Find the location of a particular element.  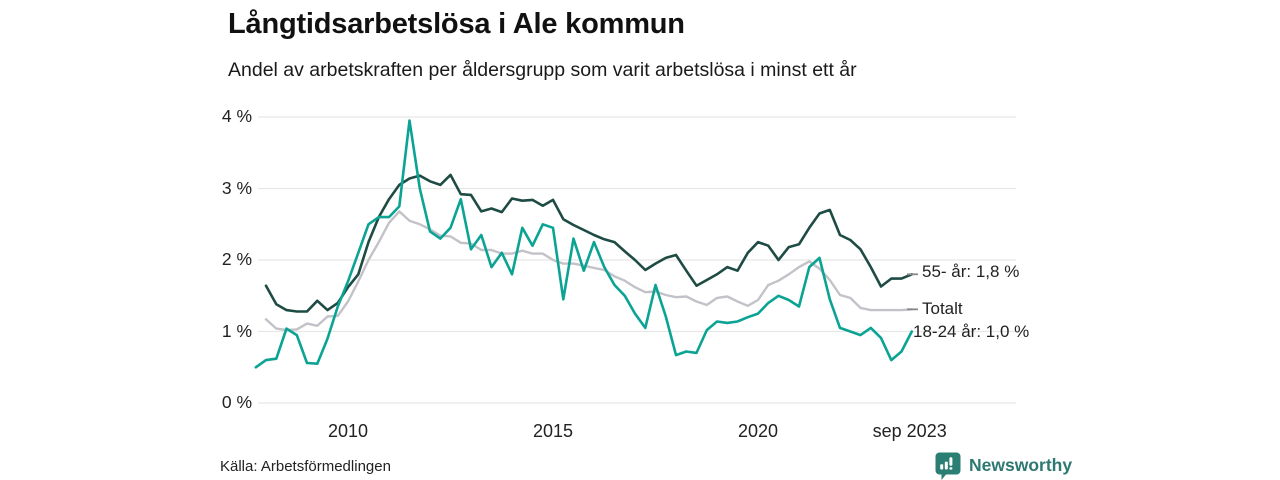

newsworthy-logo-icon is located at coordinates (948, 466).